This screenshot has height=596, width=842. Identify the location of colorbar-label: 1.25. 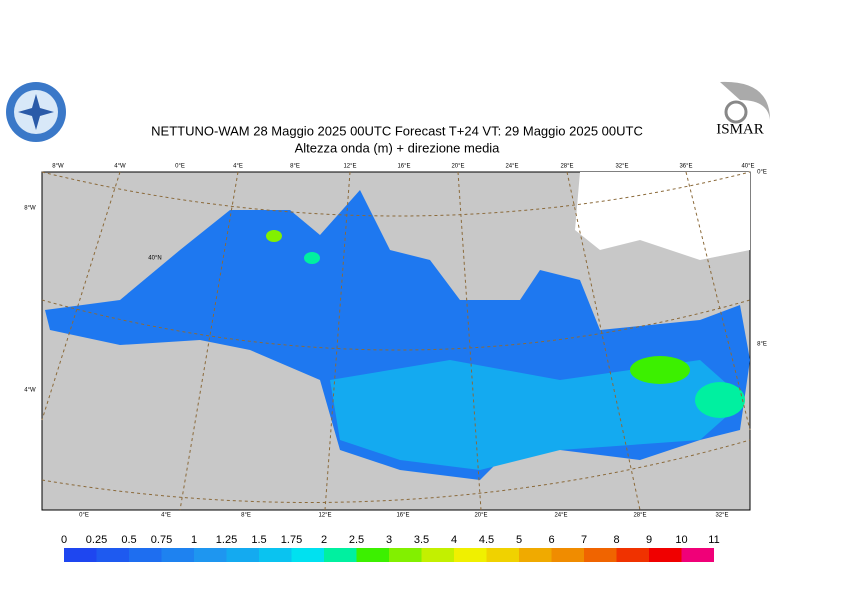
(226, 540).